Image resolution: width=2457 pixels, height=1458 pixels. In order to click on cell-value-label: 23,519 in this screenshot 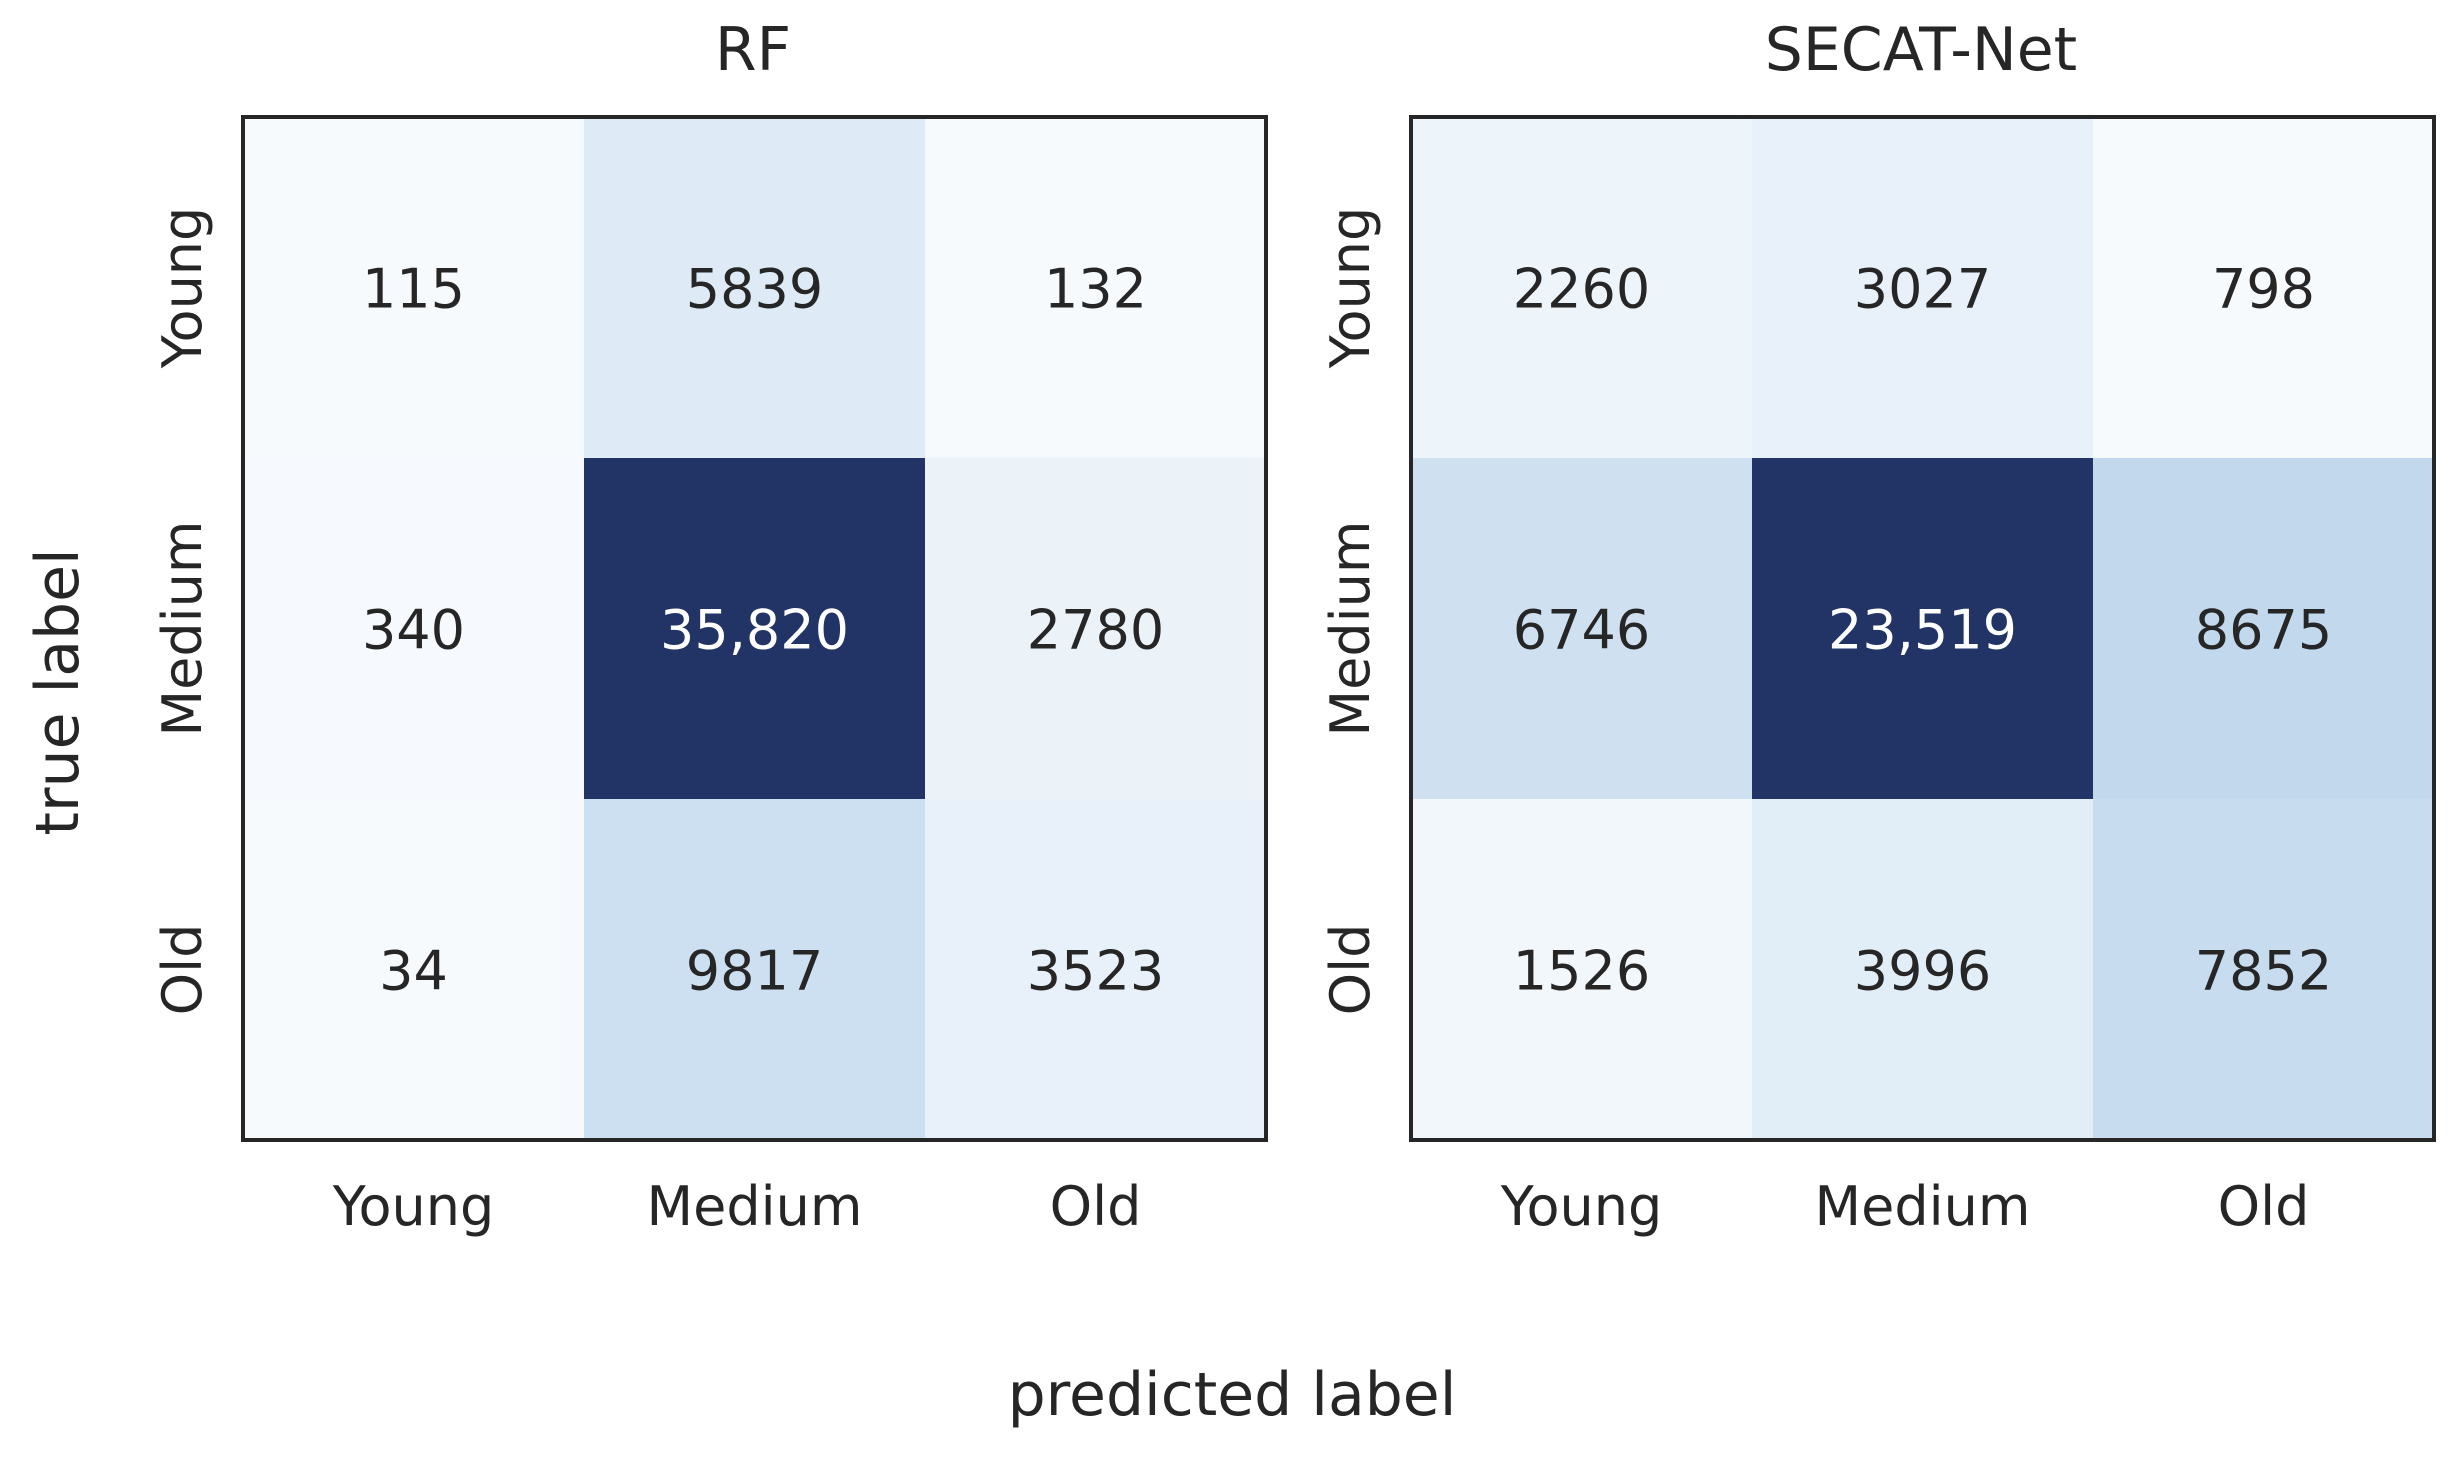, I will do `click(1922, 630)`.